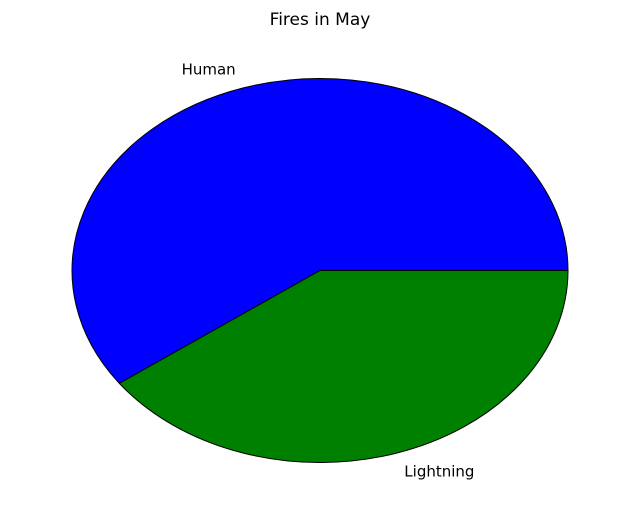  Describe the element at coordinates (209, 70) in the screenshot. I see `pie-label-human: Human` at that location.